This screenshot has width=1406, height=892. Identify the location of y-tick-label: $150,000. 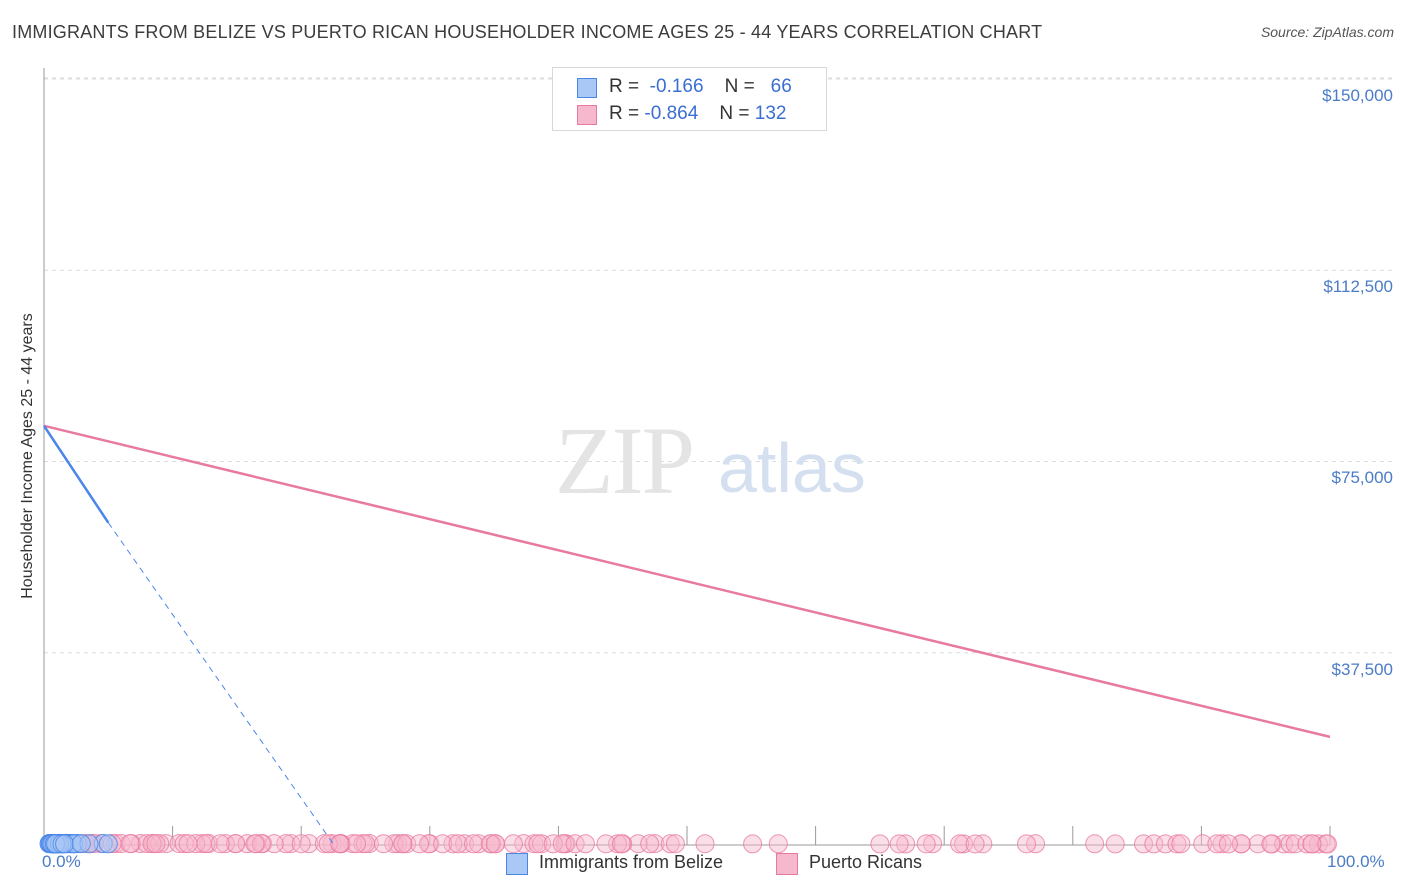
(1357, 95).